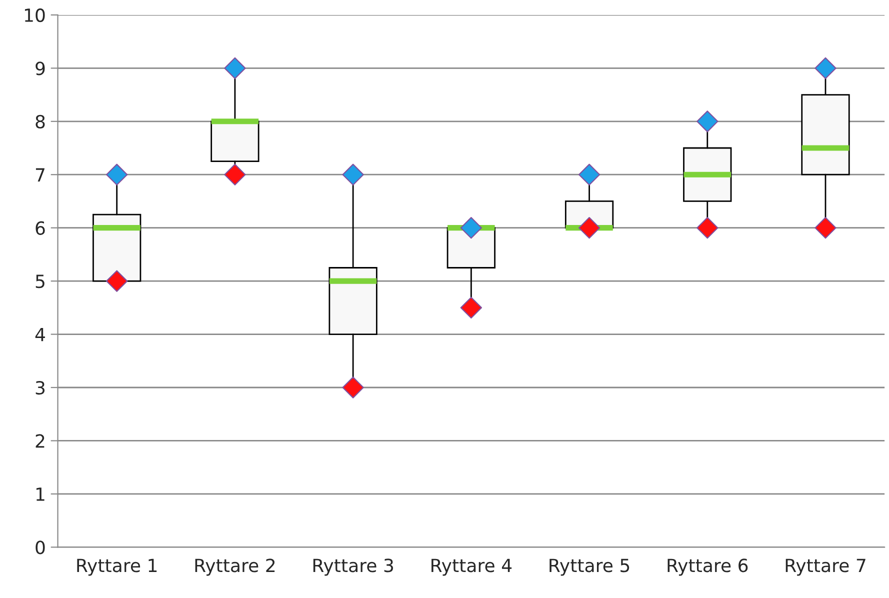  What do you see at coordinates (40, 228) in the screenshot?
I see `y-tick-label: 6` at bounding box center [40, 228].